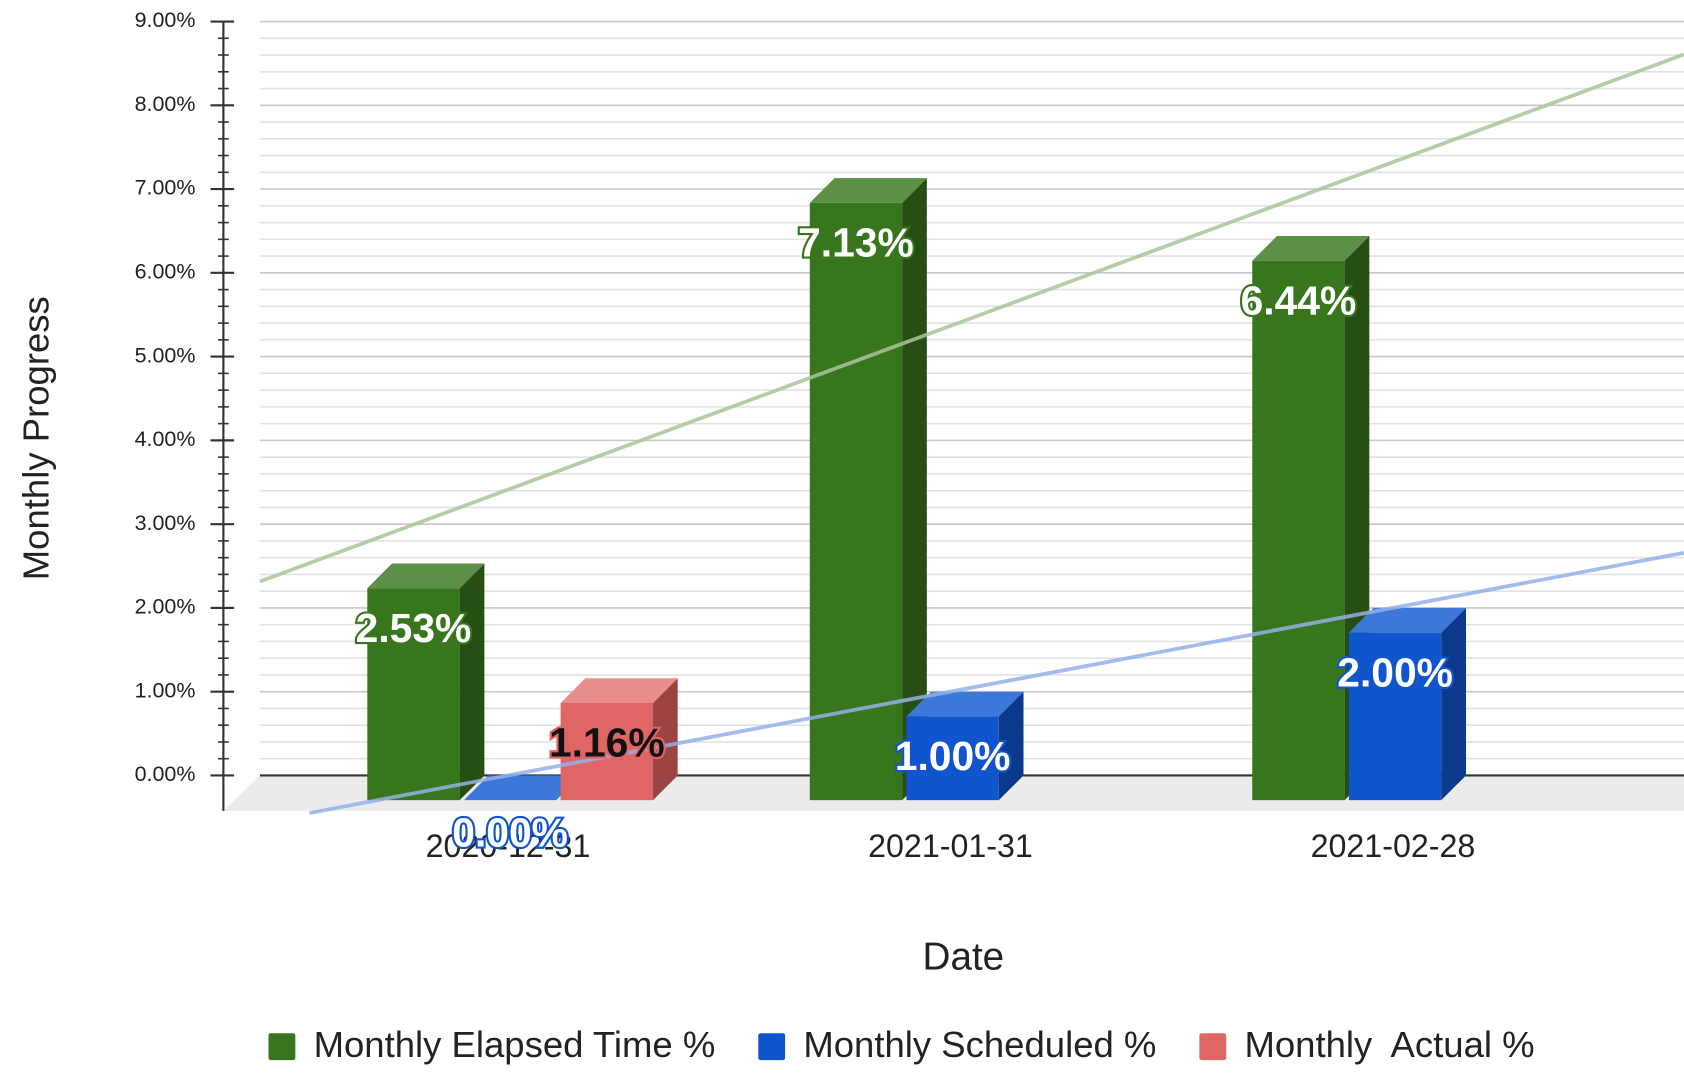 This screenshot has width=1684, height=1073. What do you see at coordinates (35, 438) in the screenshot?
I see `y-axis-title: Monthly Progress` at bounding box center [35, 438].